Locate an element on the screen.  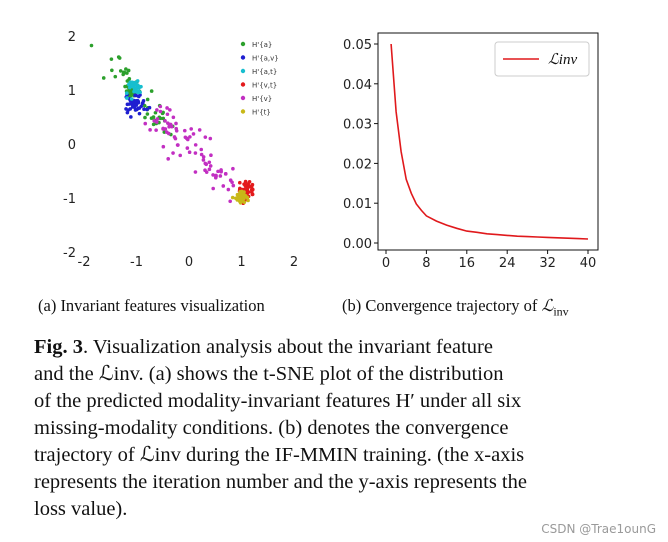
legend-box is located at coordinates (542, 59).